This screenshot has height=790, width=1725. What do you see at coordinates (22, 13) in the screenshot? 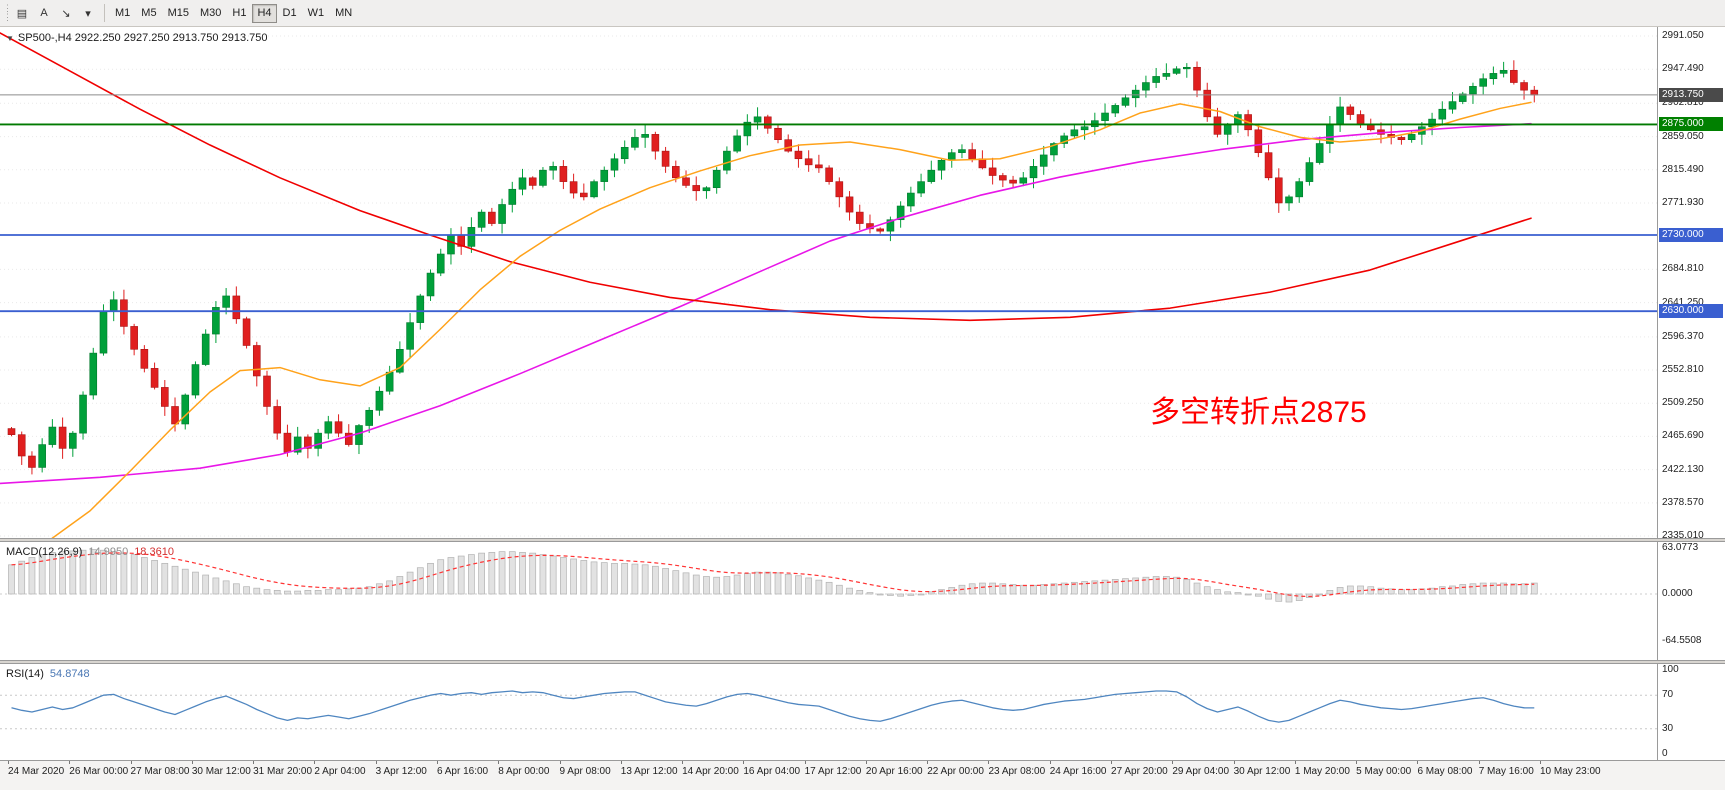
I see `chart-grid-button: ▤` at bounding box center [22, 13].